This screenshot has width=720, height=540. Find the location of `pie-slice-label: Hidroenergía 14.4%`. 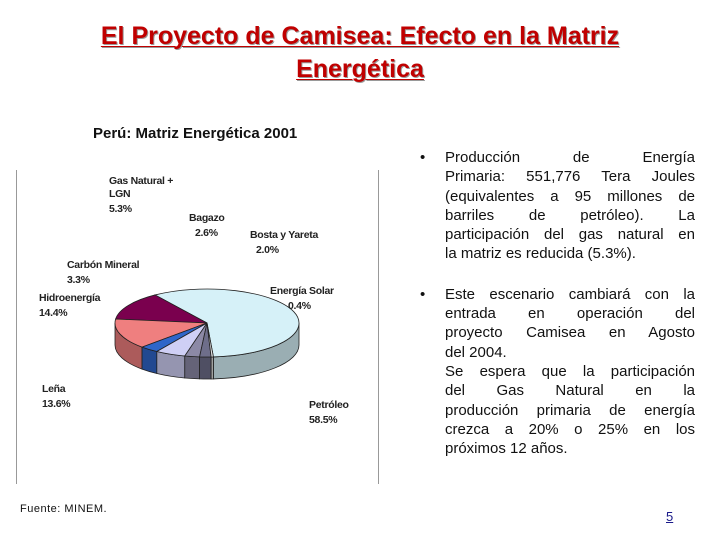

pie-slice-label: Hidroenergía 14.4% is located at coordinates (70, 305).